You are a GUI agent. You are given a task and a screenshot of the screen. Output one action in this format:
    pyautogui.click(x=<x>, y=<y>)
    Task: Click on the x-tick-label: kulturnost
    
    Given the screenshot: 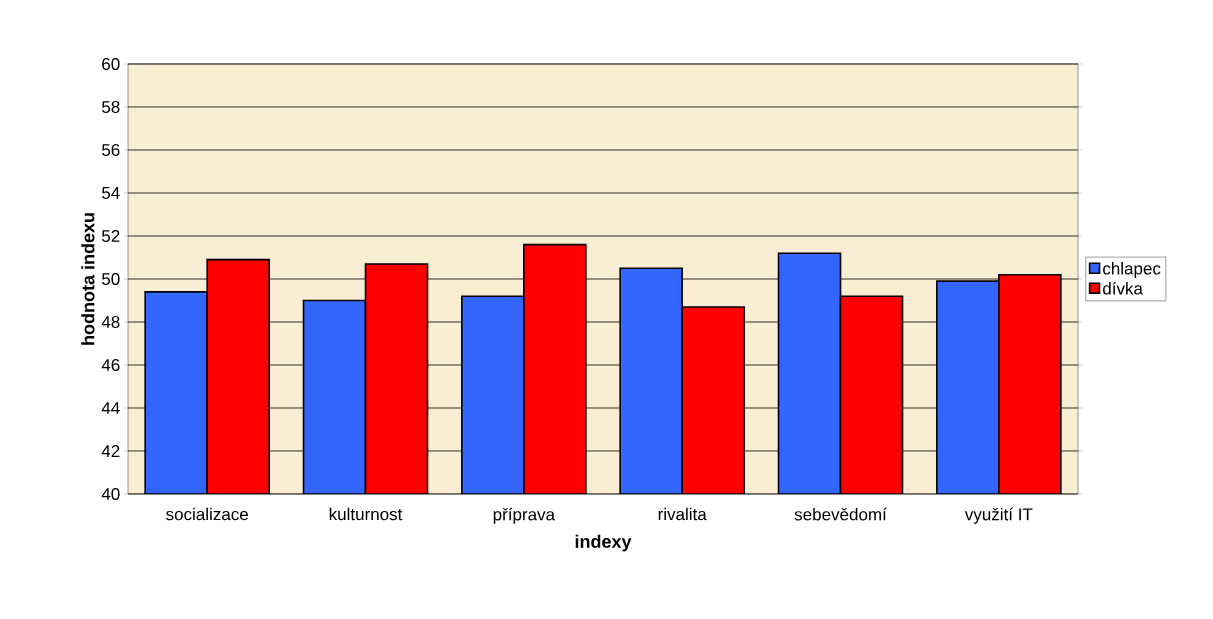 What is the action you would take?
    pyautogui.click(x=366, y=514)
    